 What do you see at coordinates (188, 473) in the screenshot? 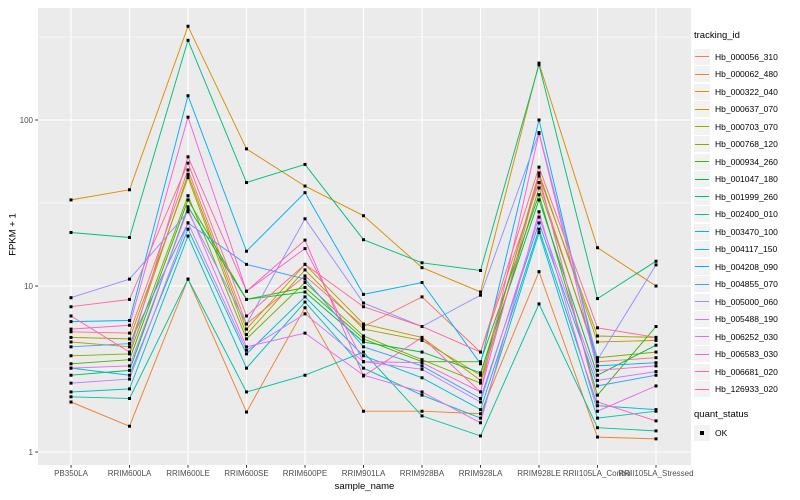
I see `svg-text: RRIM600LE` at bounding box center [188, 473].